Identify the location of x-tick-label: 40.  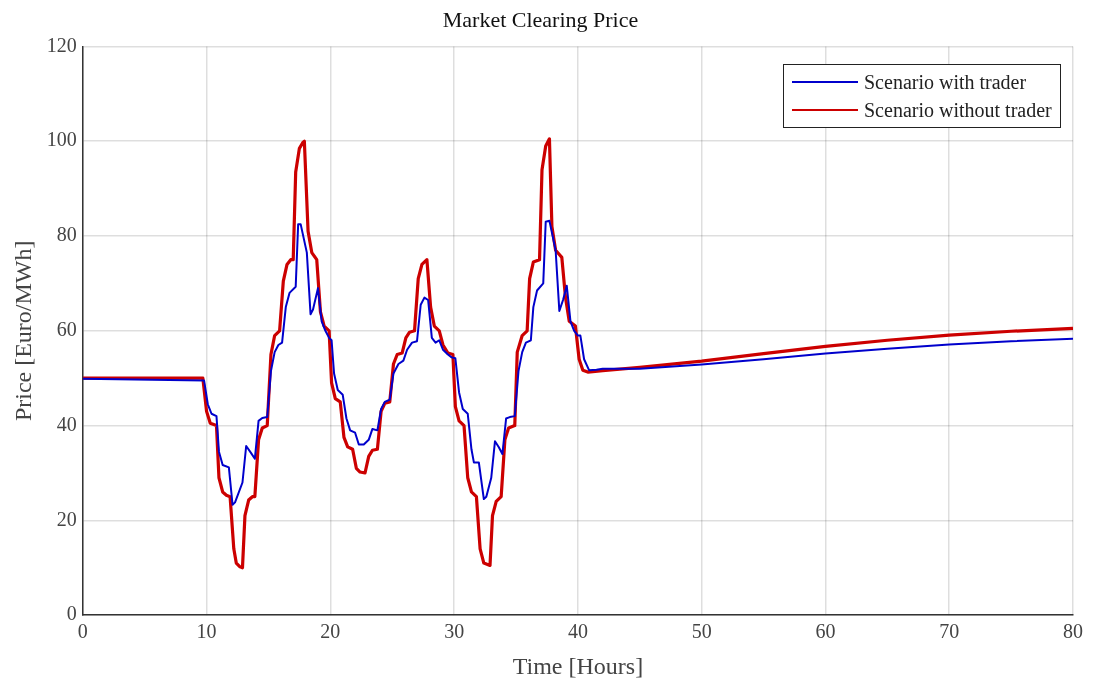
(577, 631).